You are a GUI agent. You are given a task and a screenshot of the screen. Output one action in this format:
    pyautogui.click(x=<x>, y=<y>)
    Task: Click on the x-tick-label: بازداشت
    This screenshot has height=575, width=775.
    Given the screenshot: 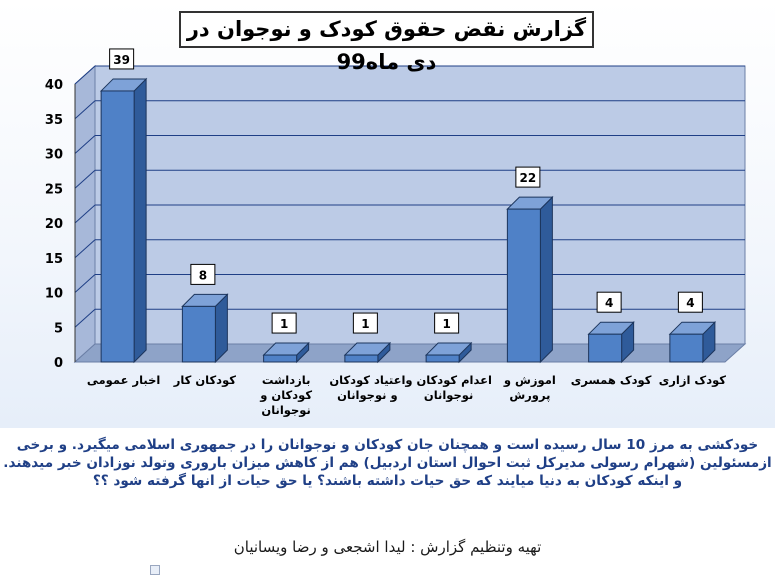 What is the action you would take?
    pyautogui.click(x=286, y=380)
    